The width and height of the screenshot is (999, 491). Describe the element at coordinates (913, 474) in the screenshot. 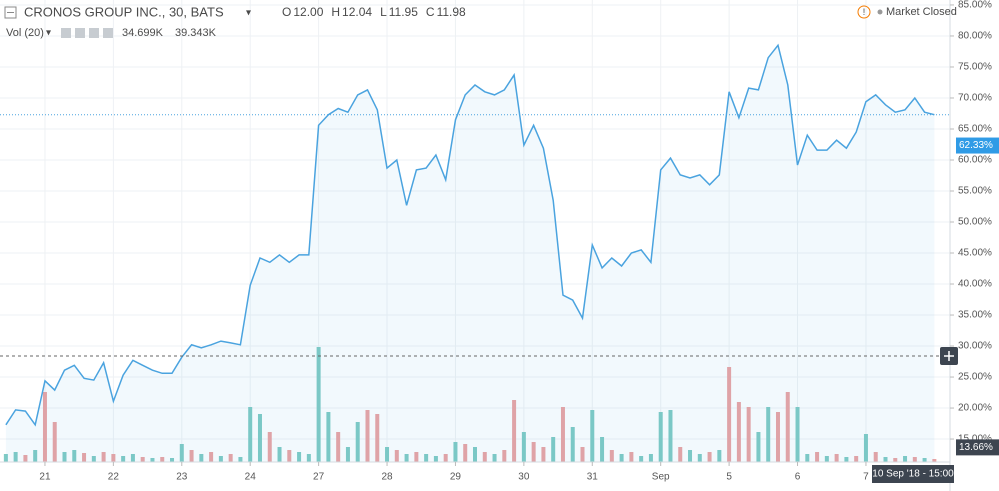

I see `time-badge-label: 10 Sep '18 - 15:00` at that location.